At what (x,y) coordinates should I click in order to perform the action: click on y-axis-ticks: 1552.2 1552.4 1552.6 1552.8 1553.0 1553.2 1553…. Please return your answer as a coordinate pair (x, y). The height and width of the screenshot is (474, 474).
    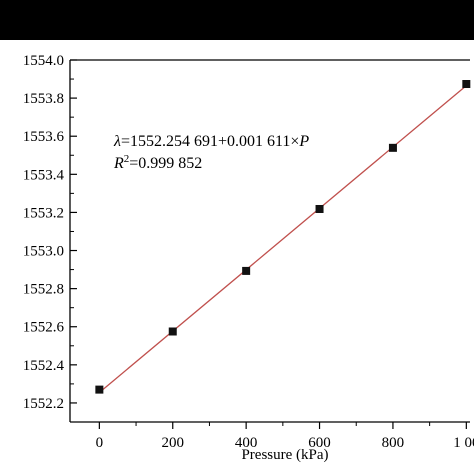
    Looking at the image, I should click on (50, 238).